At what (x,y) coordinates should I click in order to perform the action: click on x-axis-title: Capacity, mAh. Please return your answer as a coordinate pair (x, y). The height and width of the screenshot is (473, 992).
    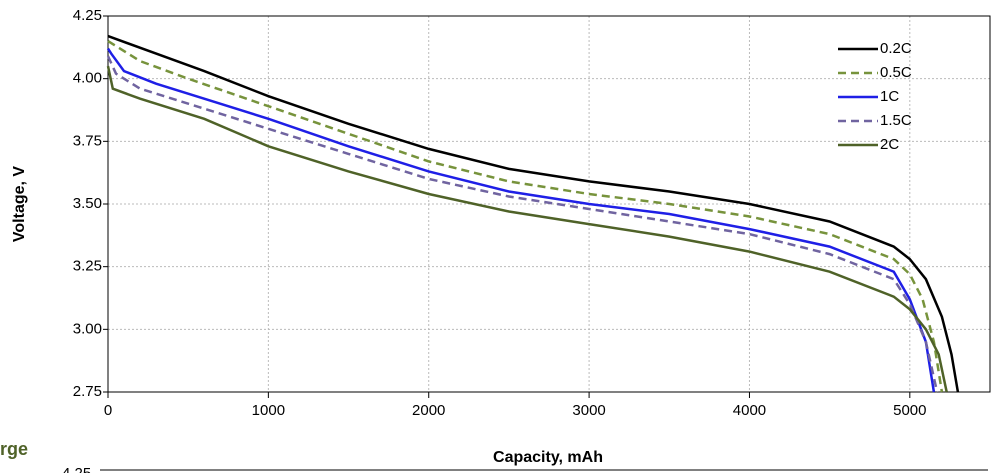
    Looking at the image, I should click on (548, 457).